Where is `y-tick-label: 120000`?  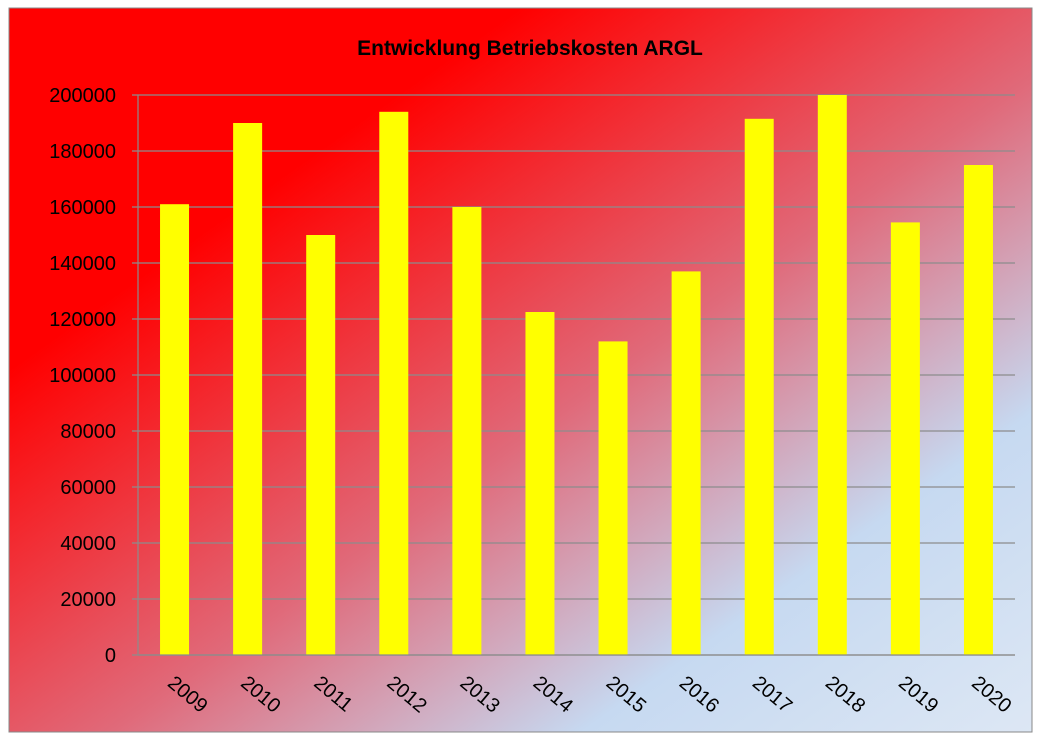
y-tick-label: 120000 is located at coordinates (82, 320).